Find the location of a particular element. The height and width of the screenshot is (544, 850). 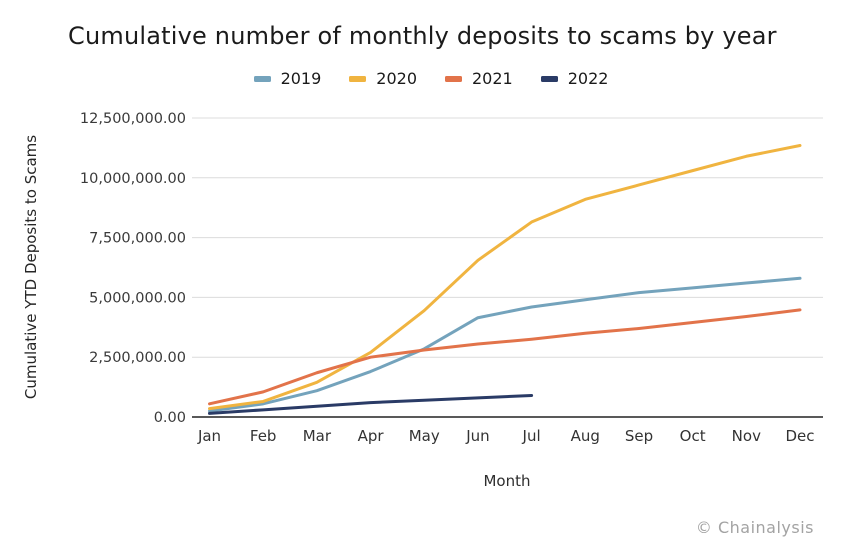

x-tick-label-jul: Jul is located at coordinates (531, 436).